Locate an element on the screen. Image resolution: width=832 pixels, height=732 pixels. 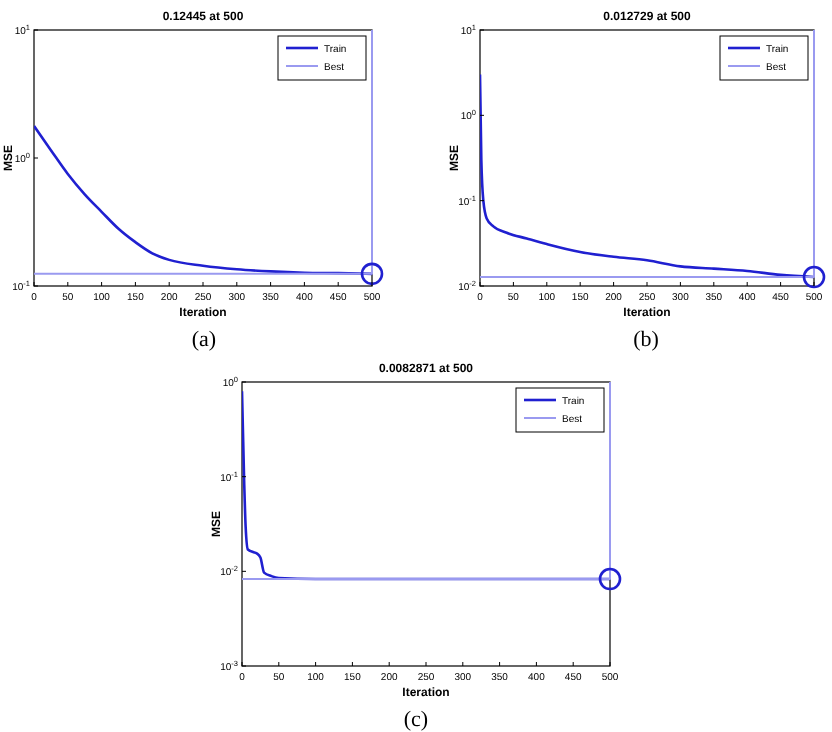
text: (c) is located at coordinates (416, 720).